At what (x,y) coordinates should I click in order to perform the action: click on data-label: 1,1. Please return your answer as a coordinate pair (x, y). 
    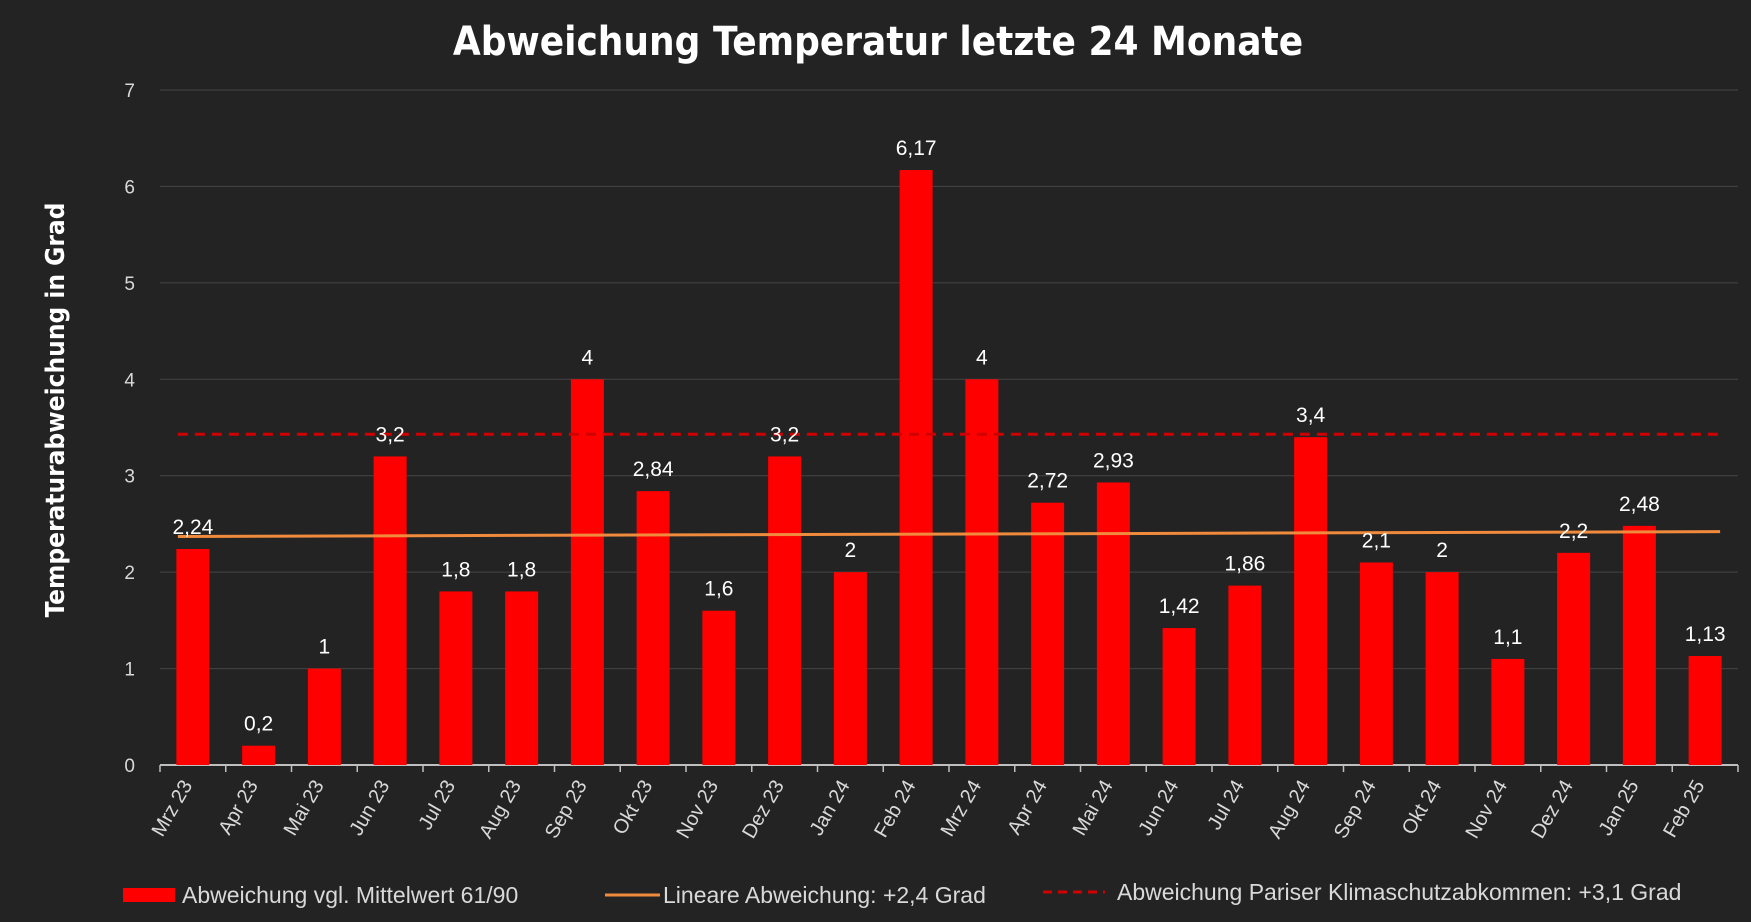
    Looking at the image, I should click on (1507, 637).